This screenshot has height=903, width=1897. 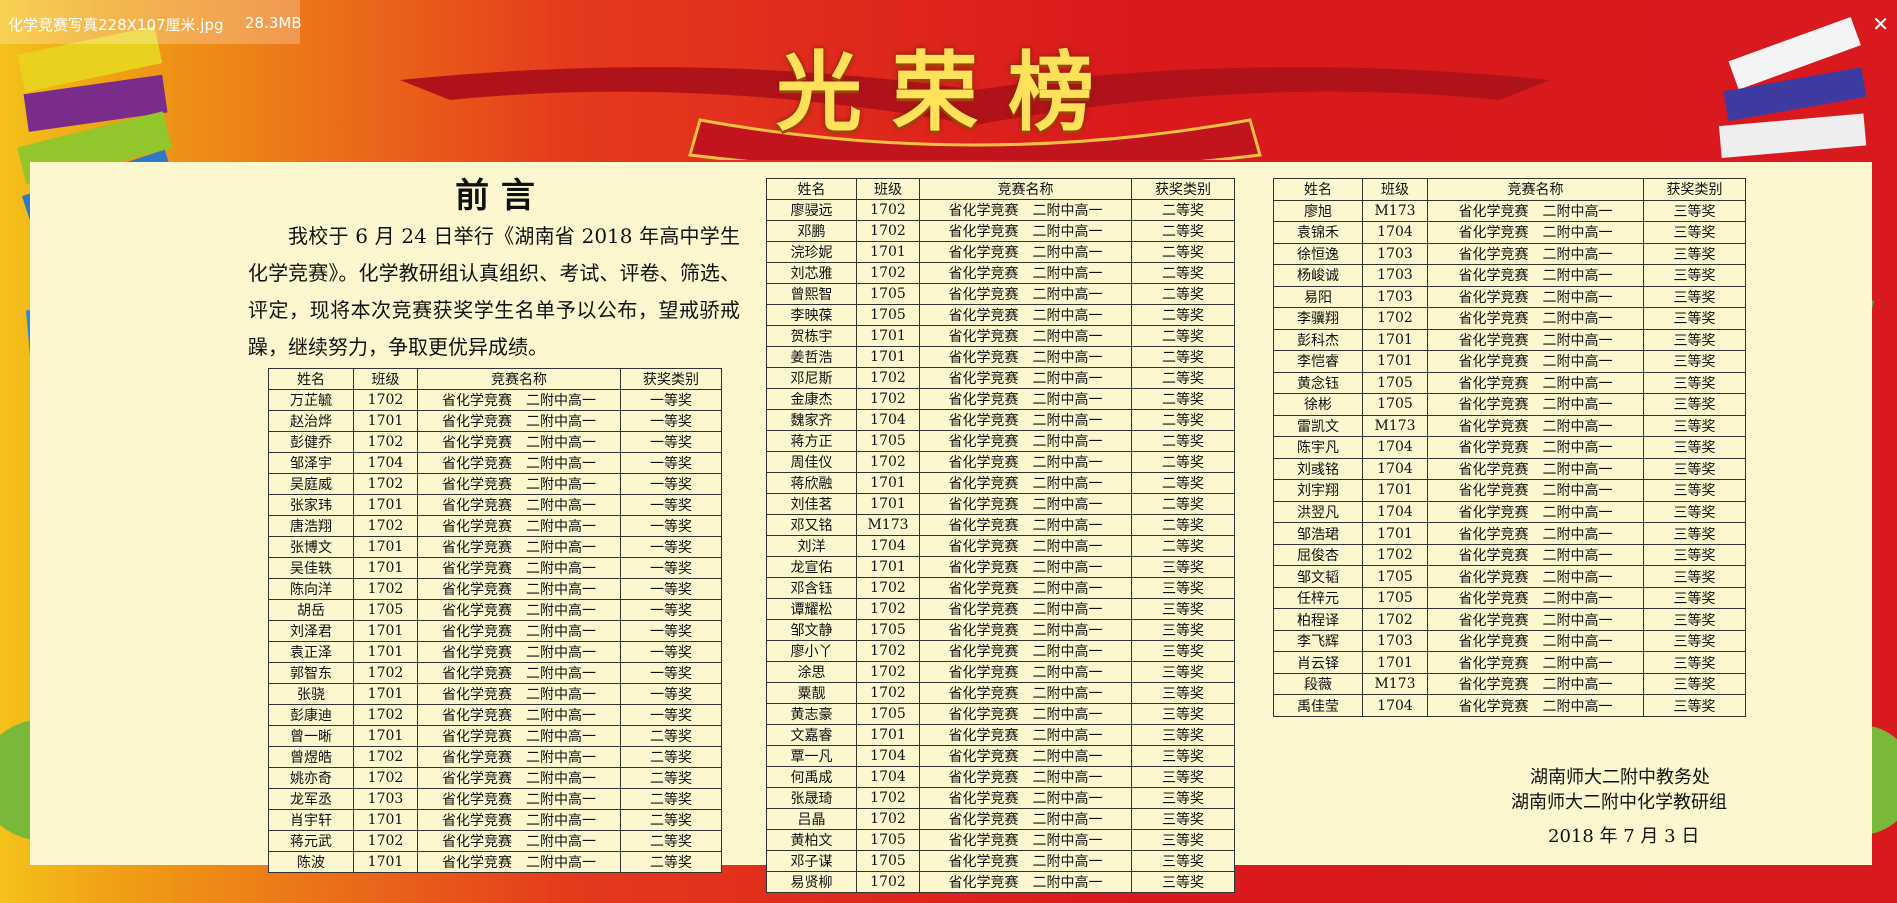 I want to click on table-cell: 洪翌凡, so click(x=1318, y=512).